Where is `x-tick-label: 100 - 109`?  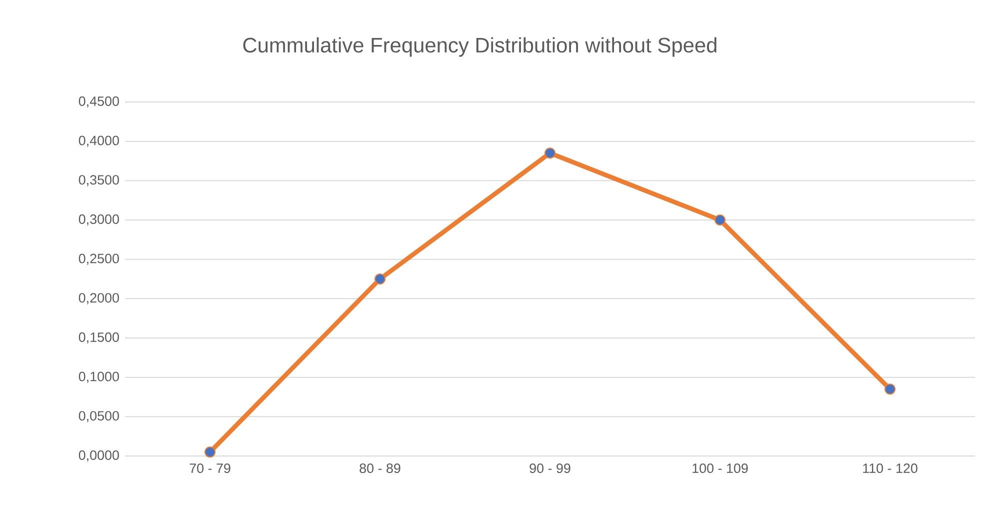
x-tick-label: 100 - 109 is located at coordinates (720, 469).